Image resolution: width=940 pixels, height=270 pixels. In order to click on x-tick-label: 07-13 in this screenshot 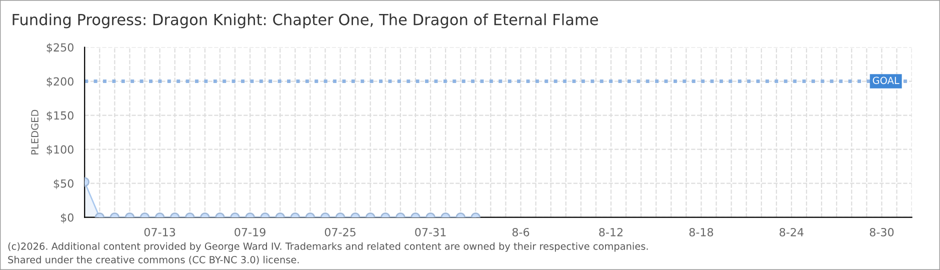, I will do `click(160, 232)`.